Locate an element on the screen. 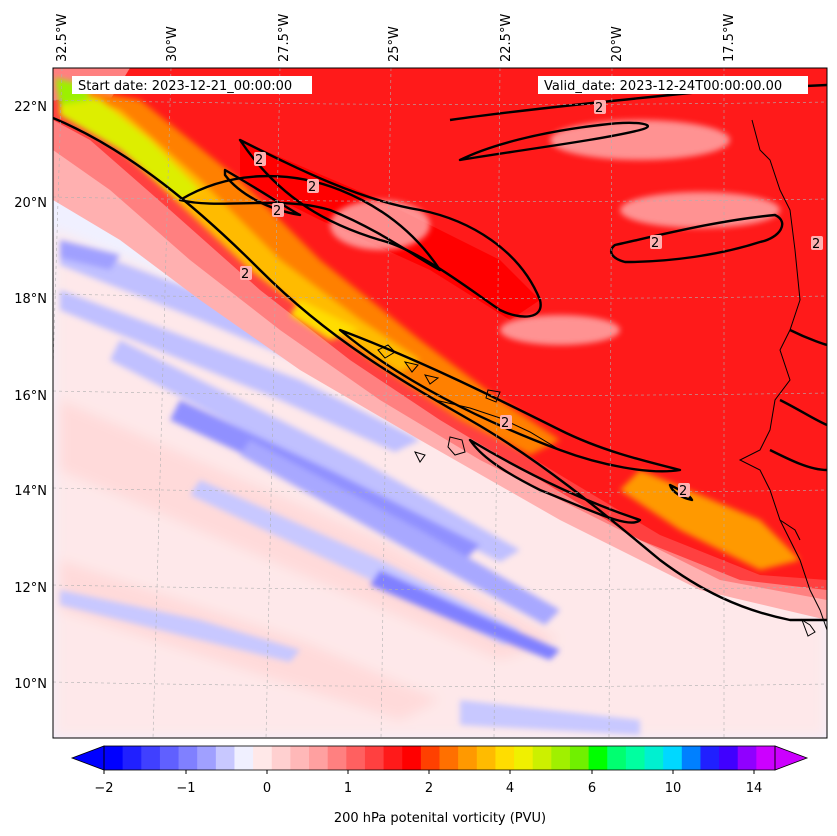 The width and height of the screenshot is (837, 836). latitude-label: 14°N is located at coordinates (30, 491).